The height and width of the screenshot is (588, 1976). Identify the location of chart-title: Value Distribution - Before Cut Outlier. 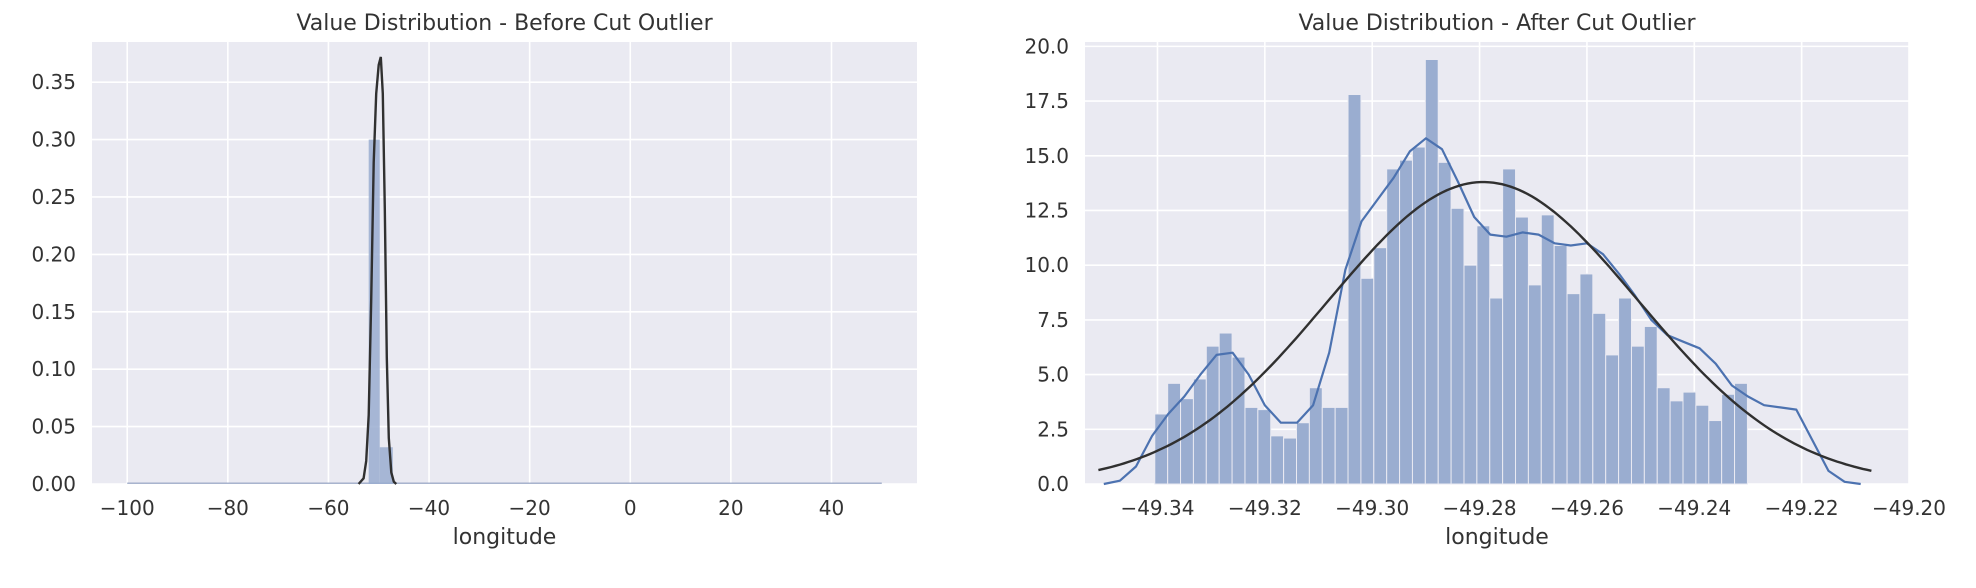
(504, 23).